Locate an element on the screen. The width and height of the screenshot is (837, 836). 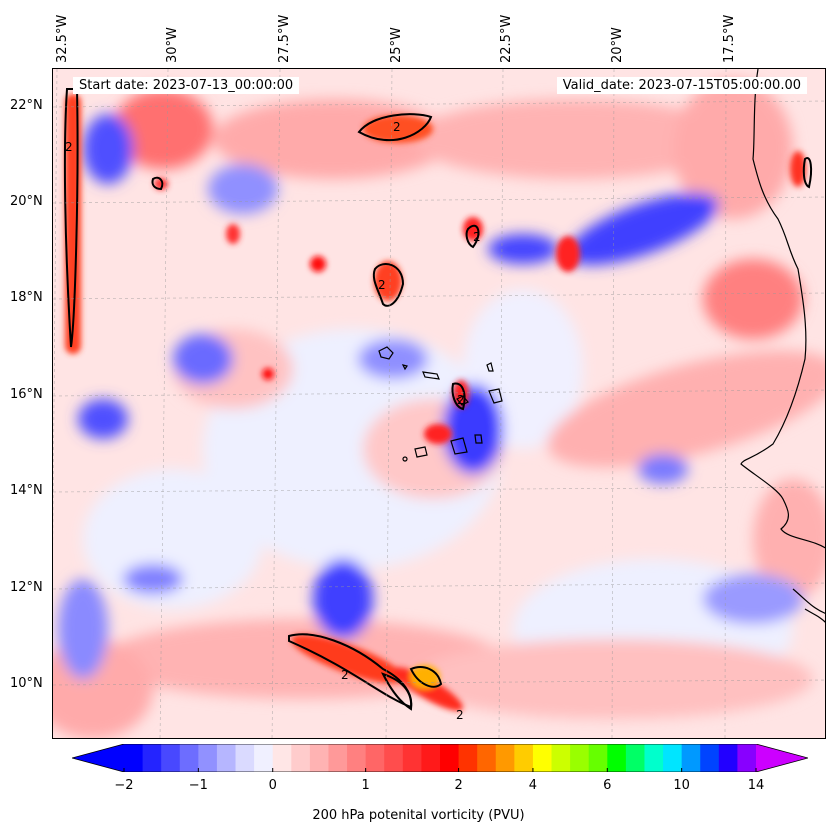
colorbar-tick-label: 10 is located at coordinates (681, 785).